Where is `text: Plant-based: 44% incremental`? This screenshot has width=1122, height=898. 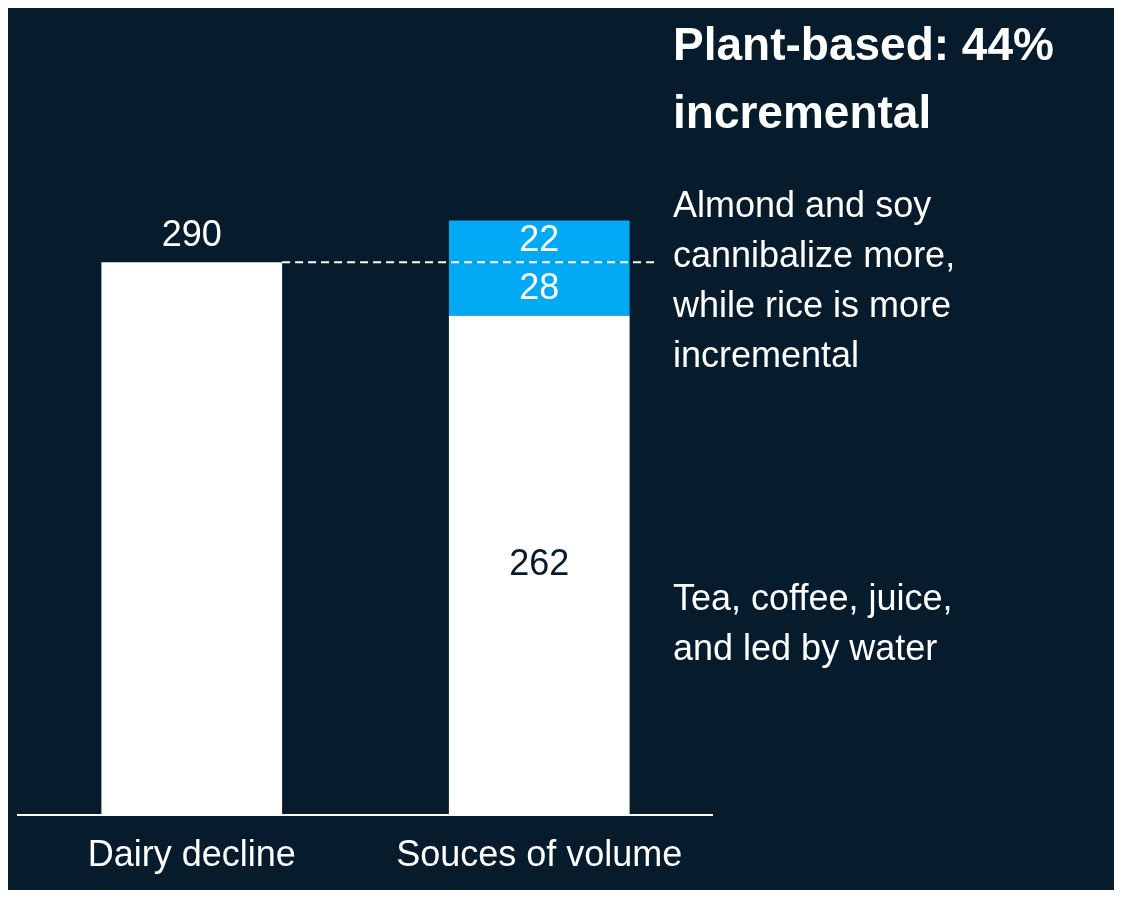 text: Plant-based: 44% incremental is located at coordinates (864, 78).